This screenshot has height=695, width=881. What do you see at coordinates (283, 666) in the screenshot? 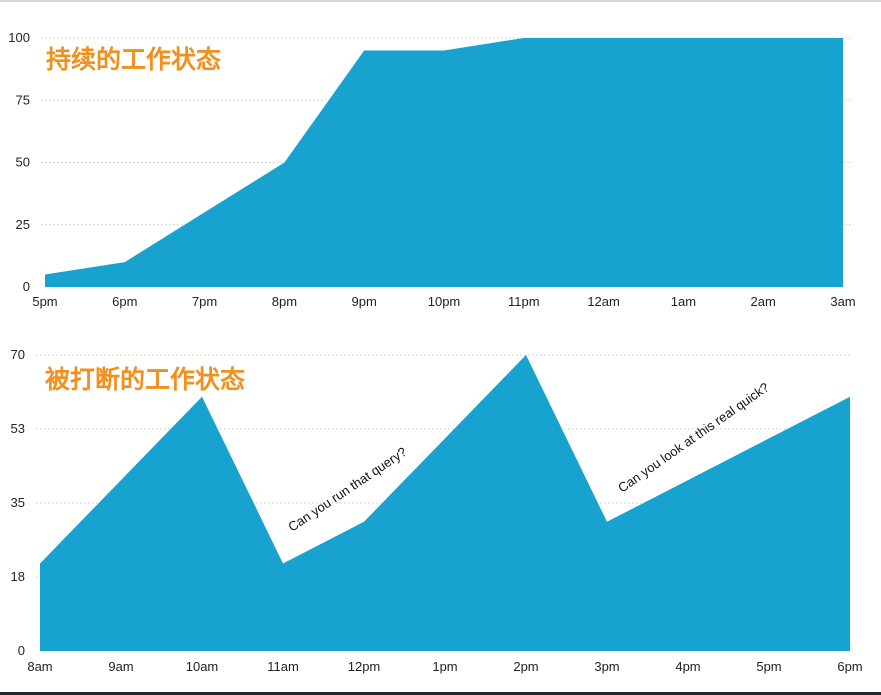
I see `x-tick-label: 11am` at bounding box center [283, 666].